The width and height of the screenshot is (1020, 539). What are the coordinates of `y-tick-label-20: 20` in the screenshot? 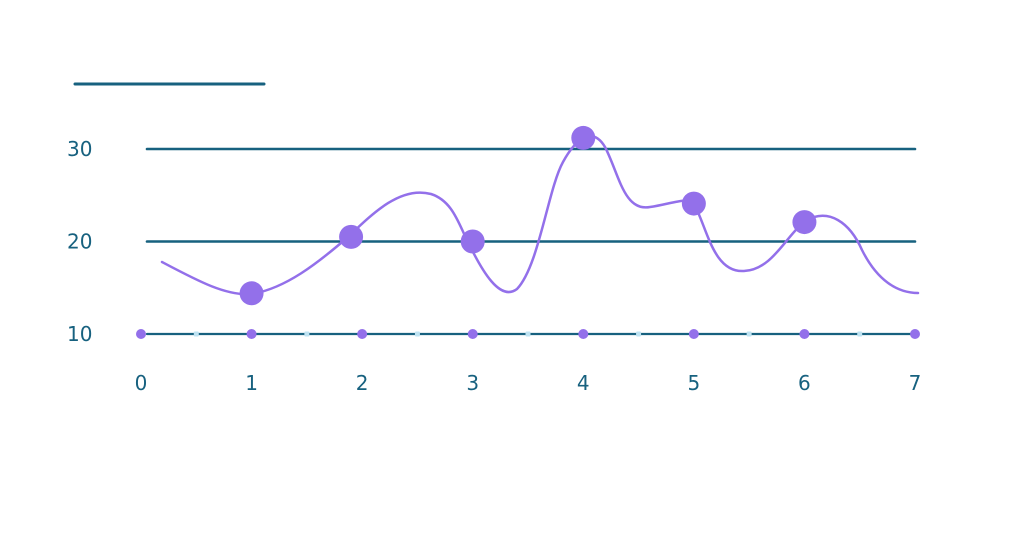 It's located at (79, 242).